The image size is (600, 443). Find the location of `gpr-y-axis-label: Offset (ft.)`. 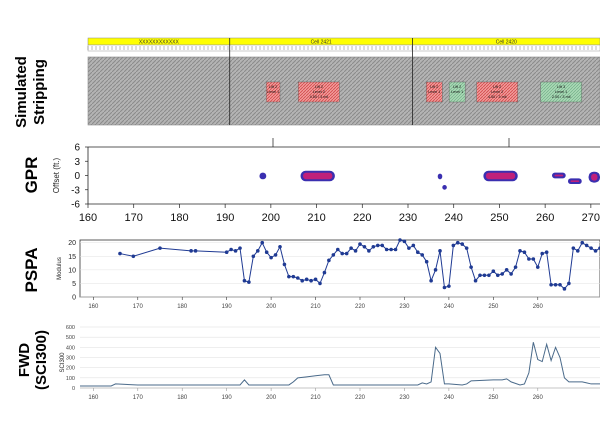

gpr-y-axis-label: Offset (ft.) is located at coordinates (56, 175).